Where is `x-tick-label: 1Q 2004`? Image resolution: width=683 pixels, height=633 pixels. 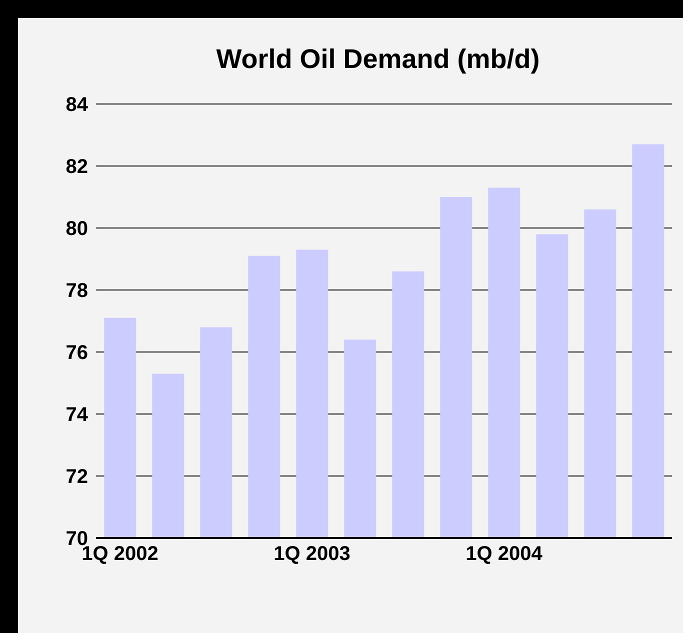
x-tick-label: 1Q 2004 is located at coordinates (505, 554).